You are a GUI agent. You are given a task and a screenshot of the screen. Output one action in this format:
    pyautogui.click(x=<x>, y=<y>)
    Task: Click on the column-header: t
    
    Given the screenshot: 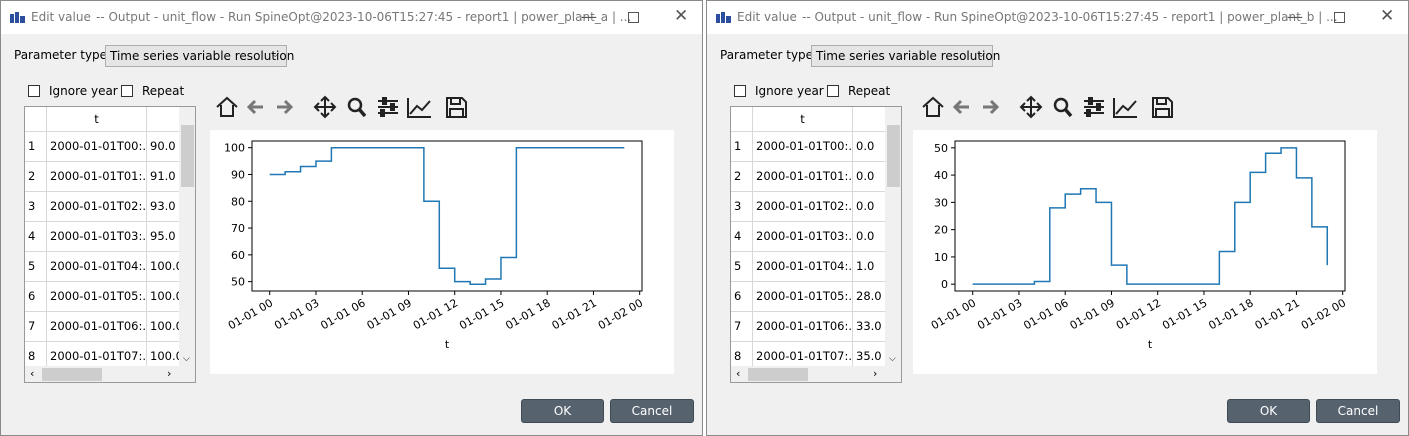 What is the action you would take?
    pyautogui.click(x=803, y=119)
    